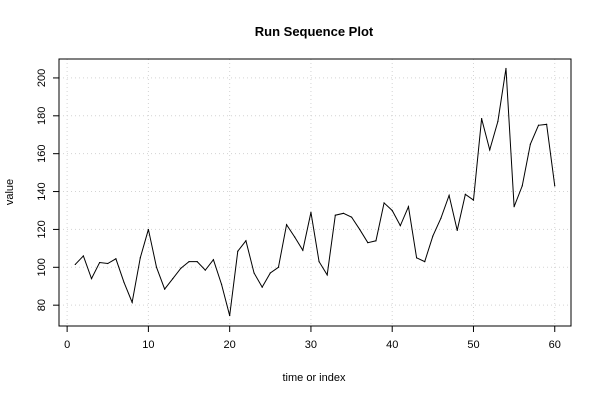  I want to click on y-axis-label: value, so click(10, 192).